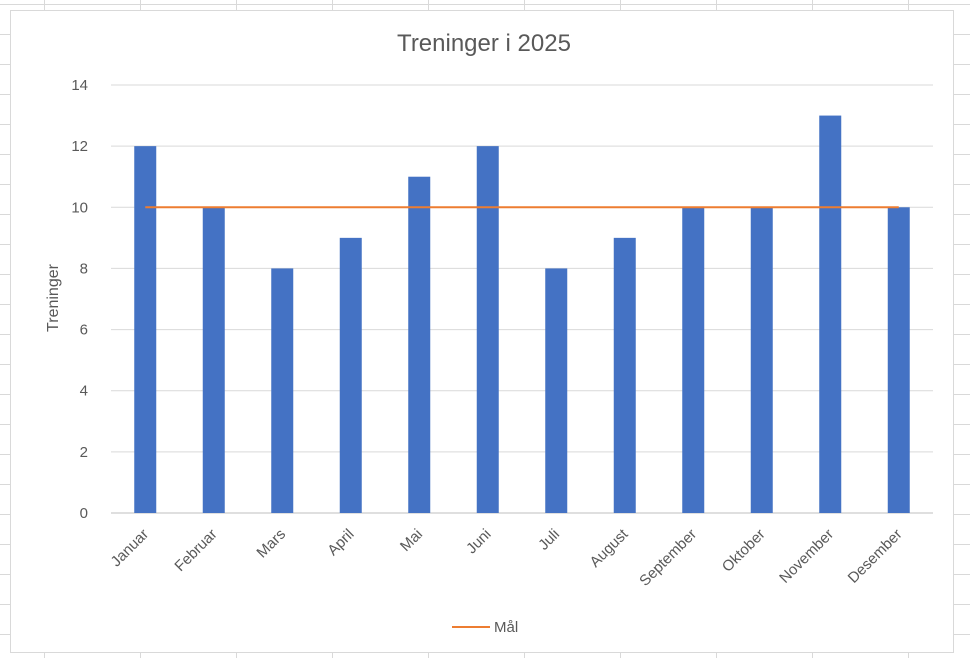 The image size is (970, 658). I want to click on bar-november, so click(830, 314).